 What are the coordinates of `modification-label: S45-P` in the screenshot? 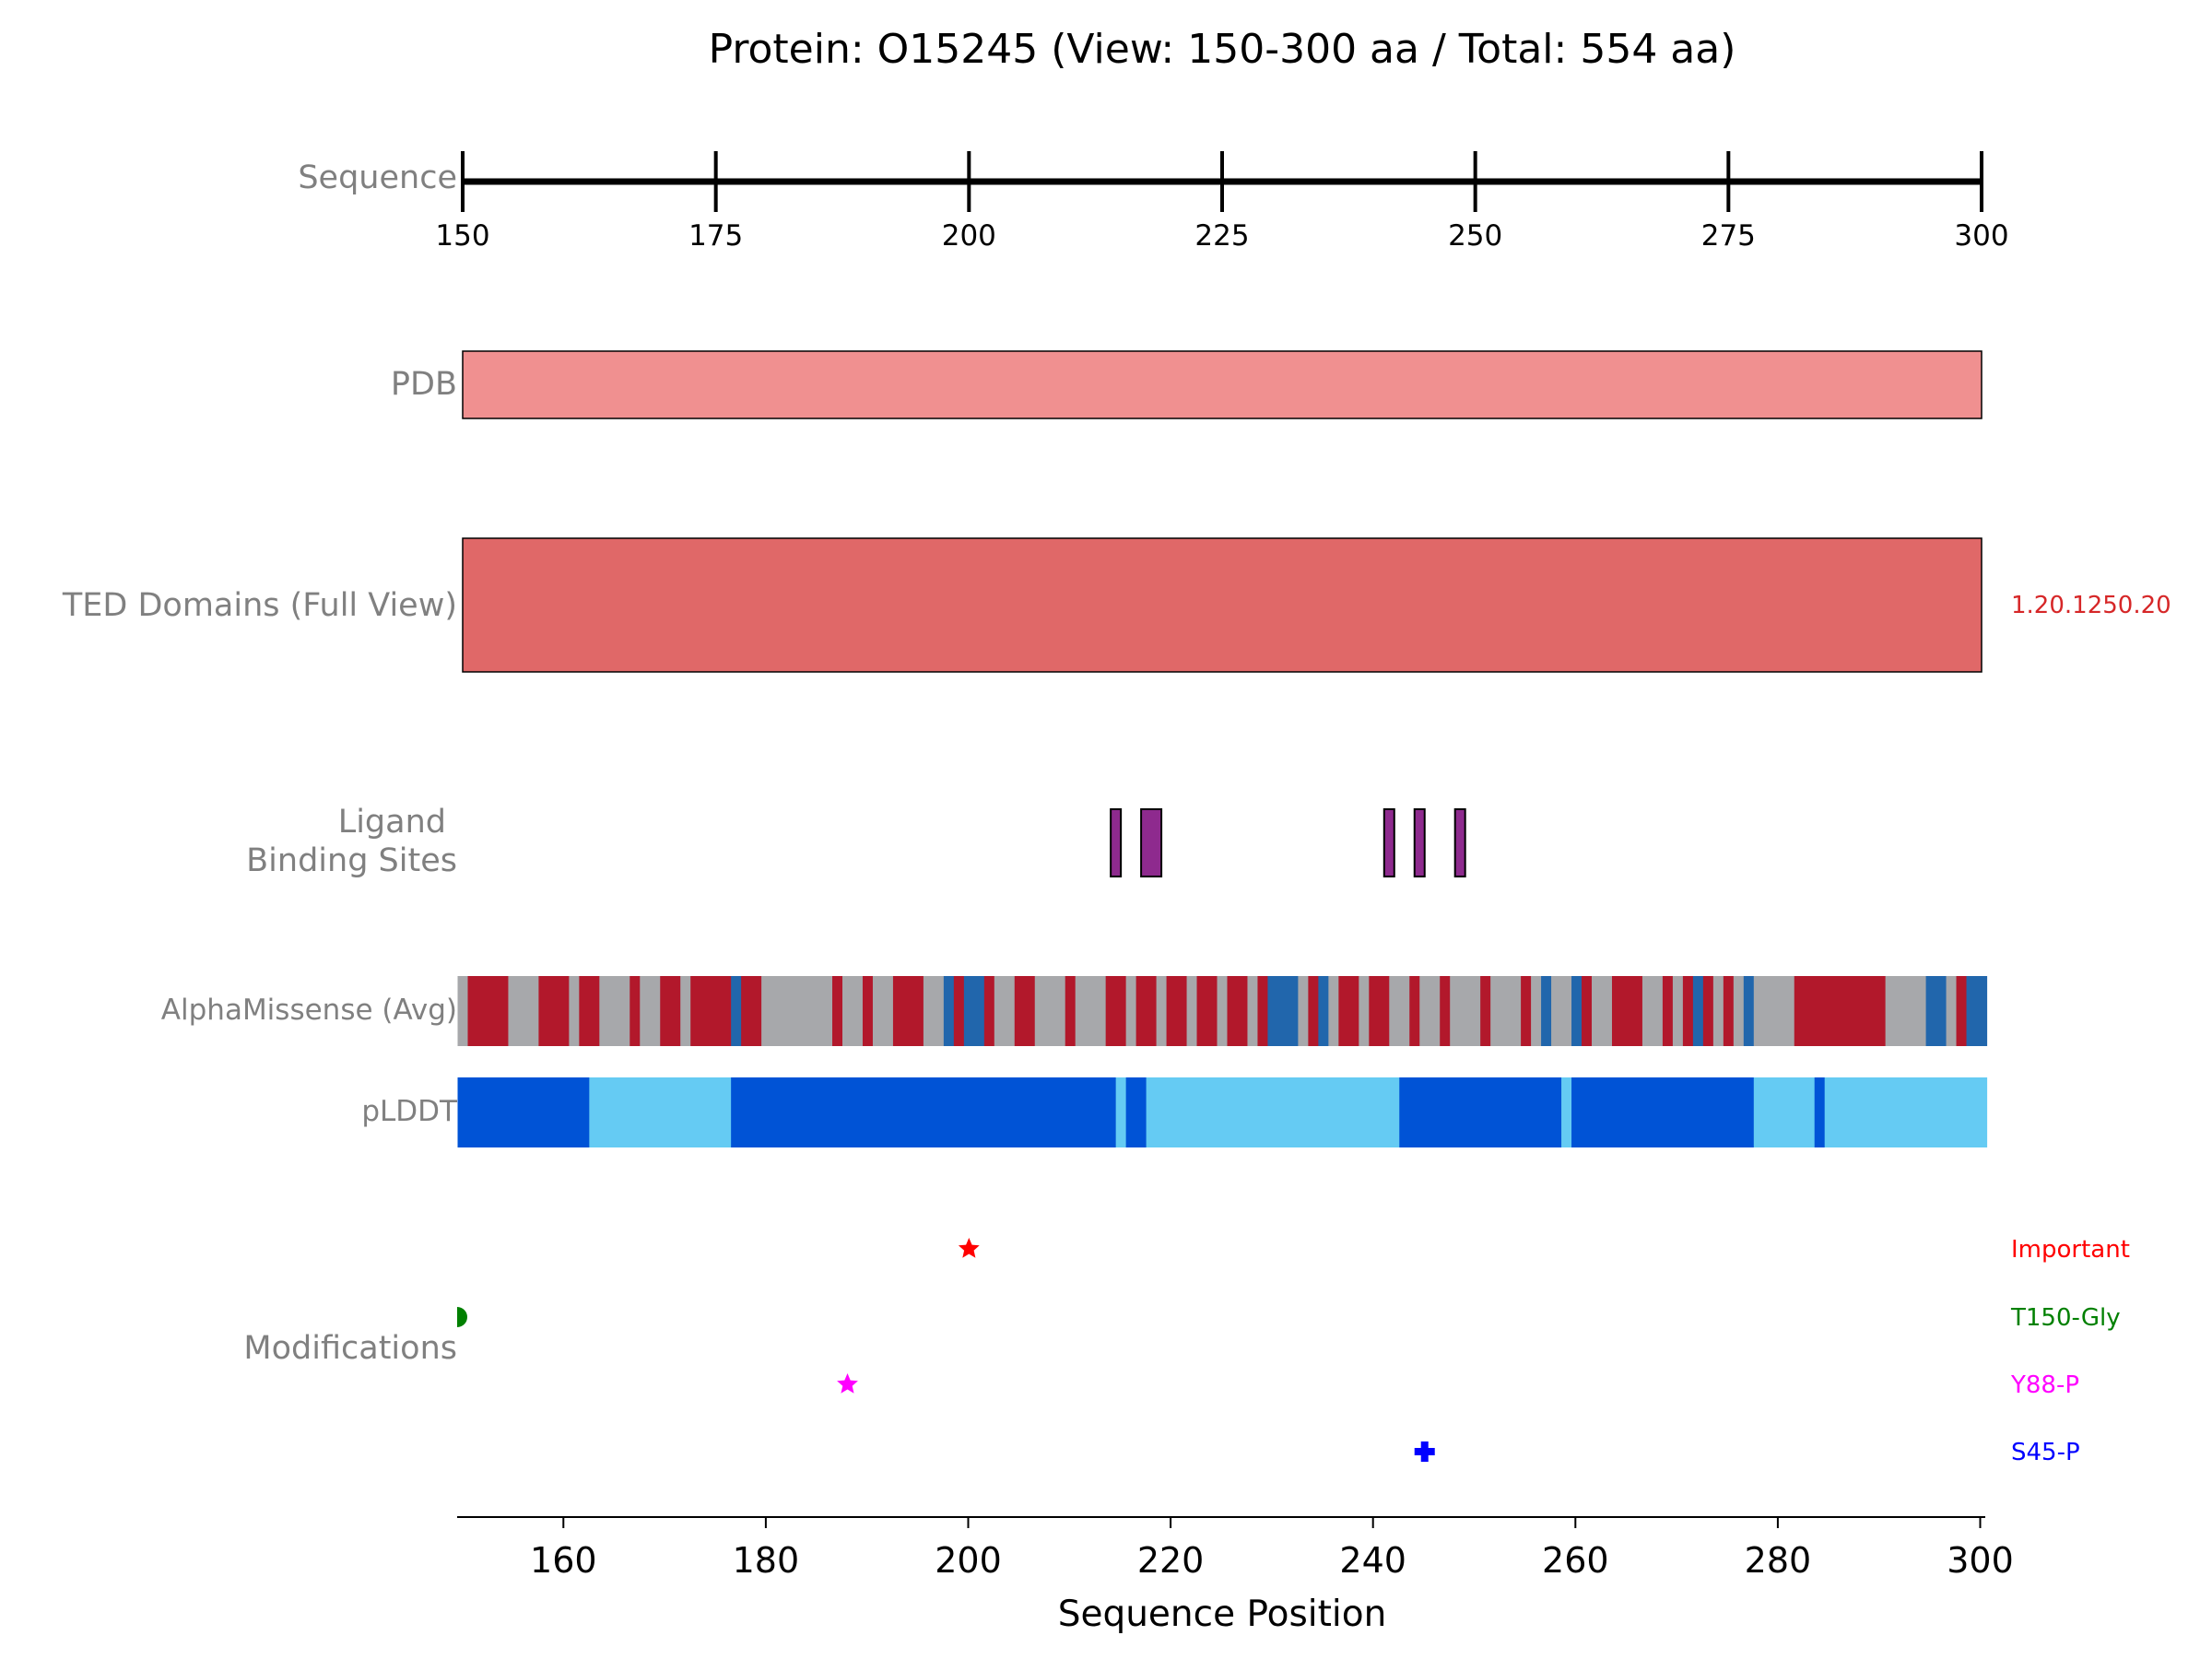 It's located at (2045, 1452).